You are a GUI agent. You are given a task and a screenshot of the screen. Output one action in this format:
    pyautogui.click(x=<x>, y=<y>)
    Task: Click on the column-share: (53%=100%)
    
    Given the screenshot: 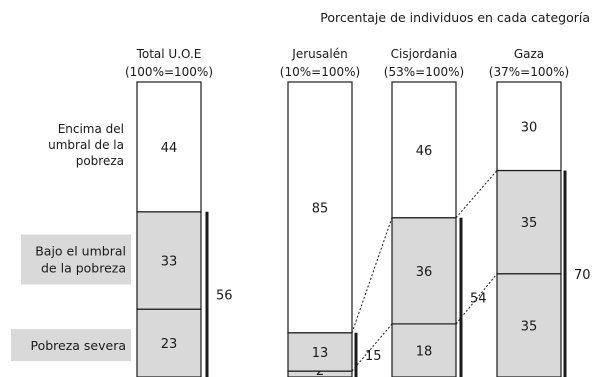 What is the action you would take?
    pyautogui.click(x=424, y=72)
    